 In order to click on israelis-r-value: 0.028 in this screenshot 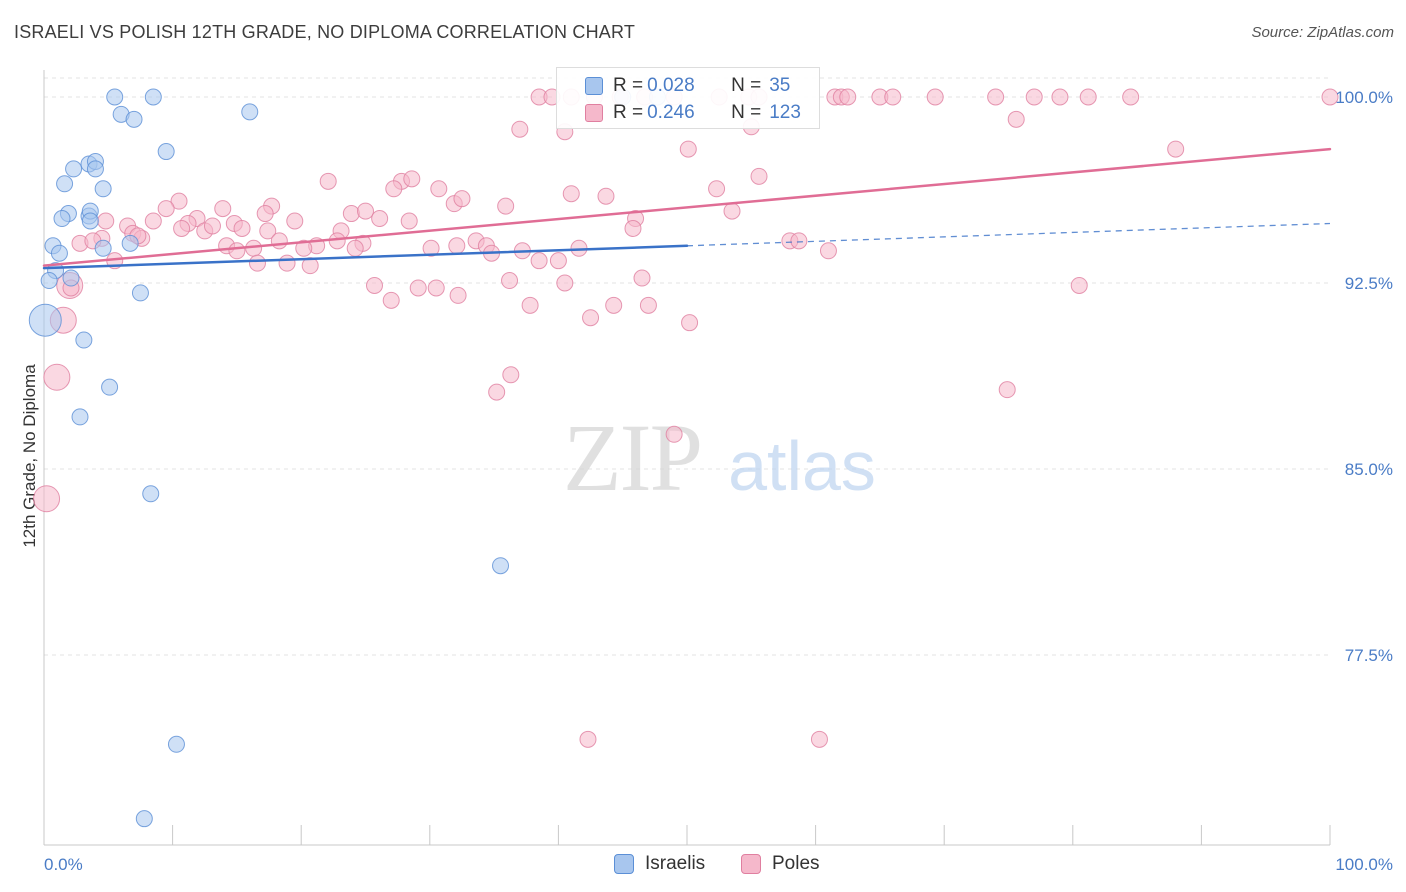, I will do `click(671, 85)`.